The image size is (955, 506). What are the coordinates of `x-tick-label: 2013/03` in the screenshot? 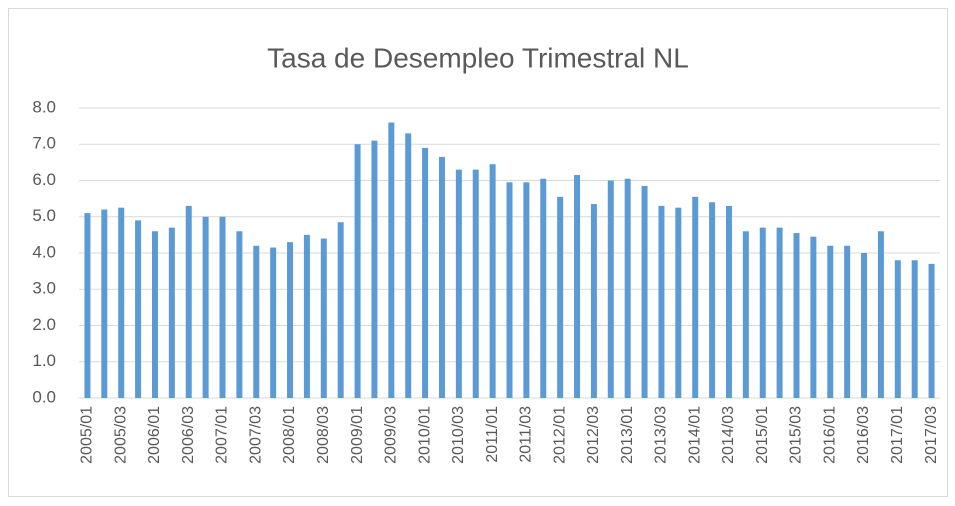 It's located at (661, 435).